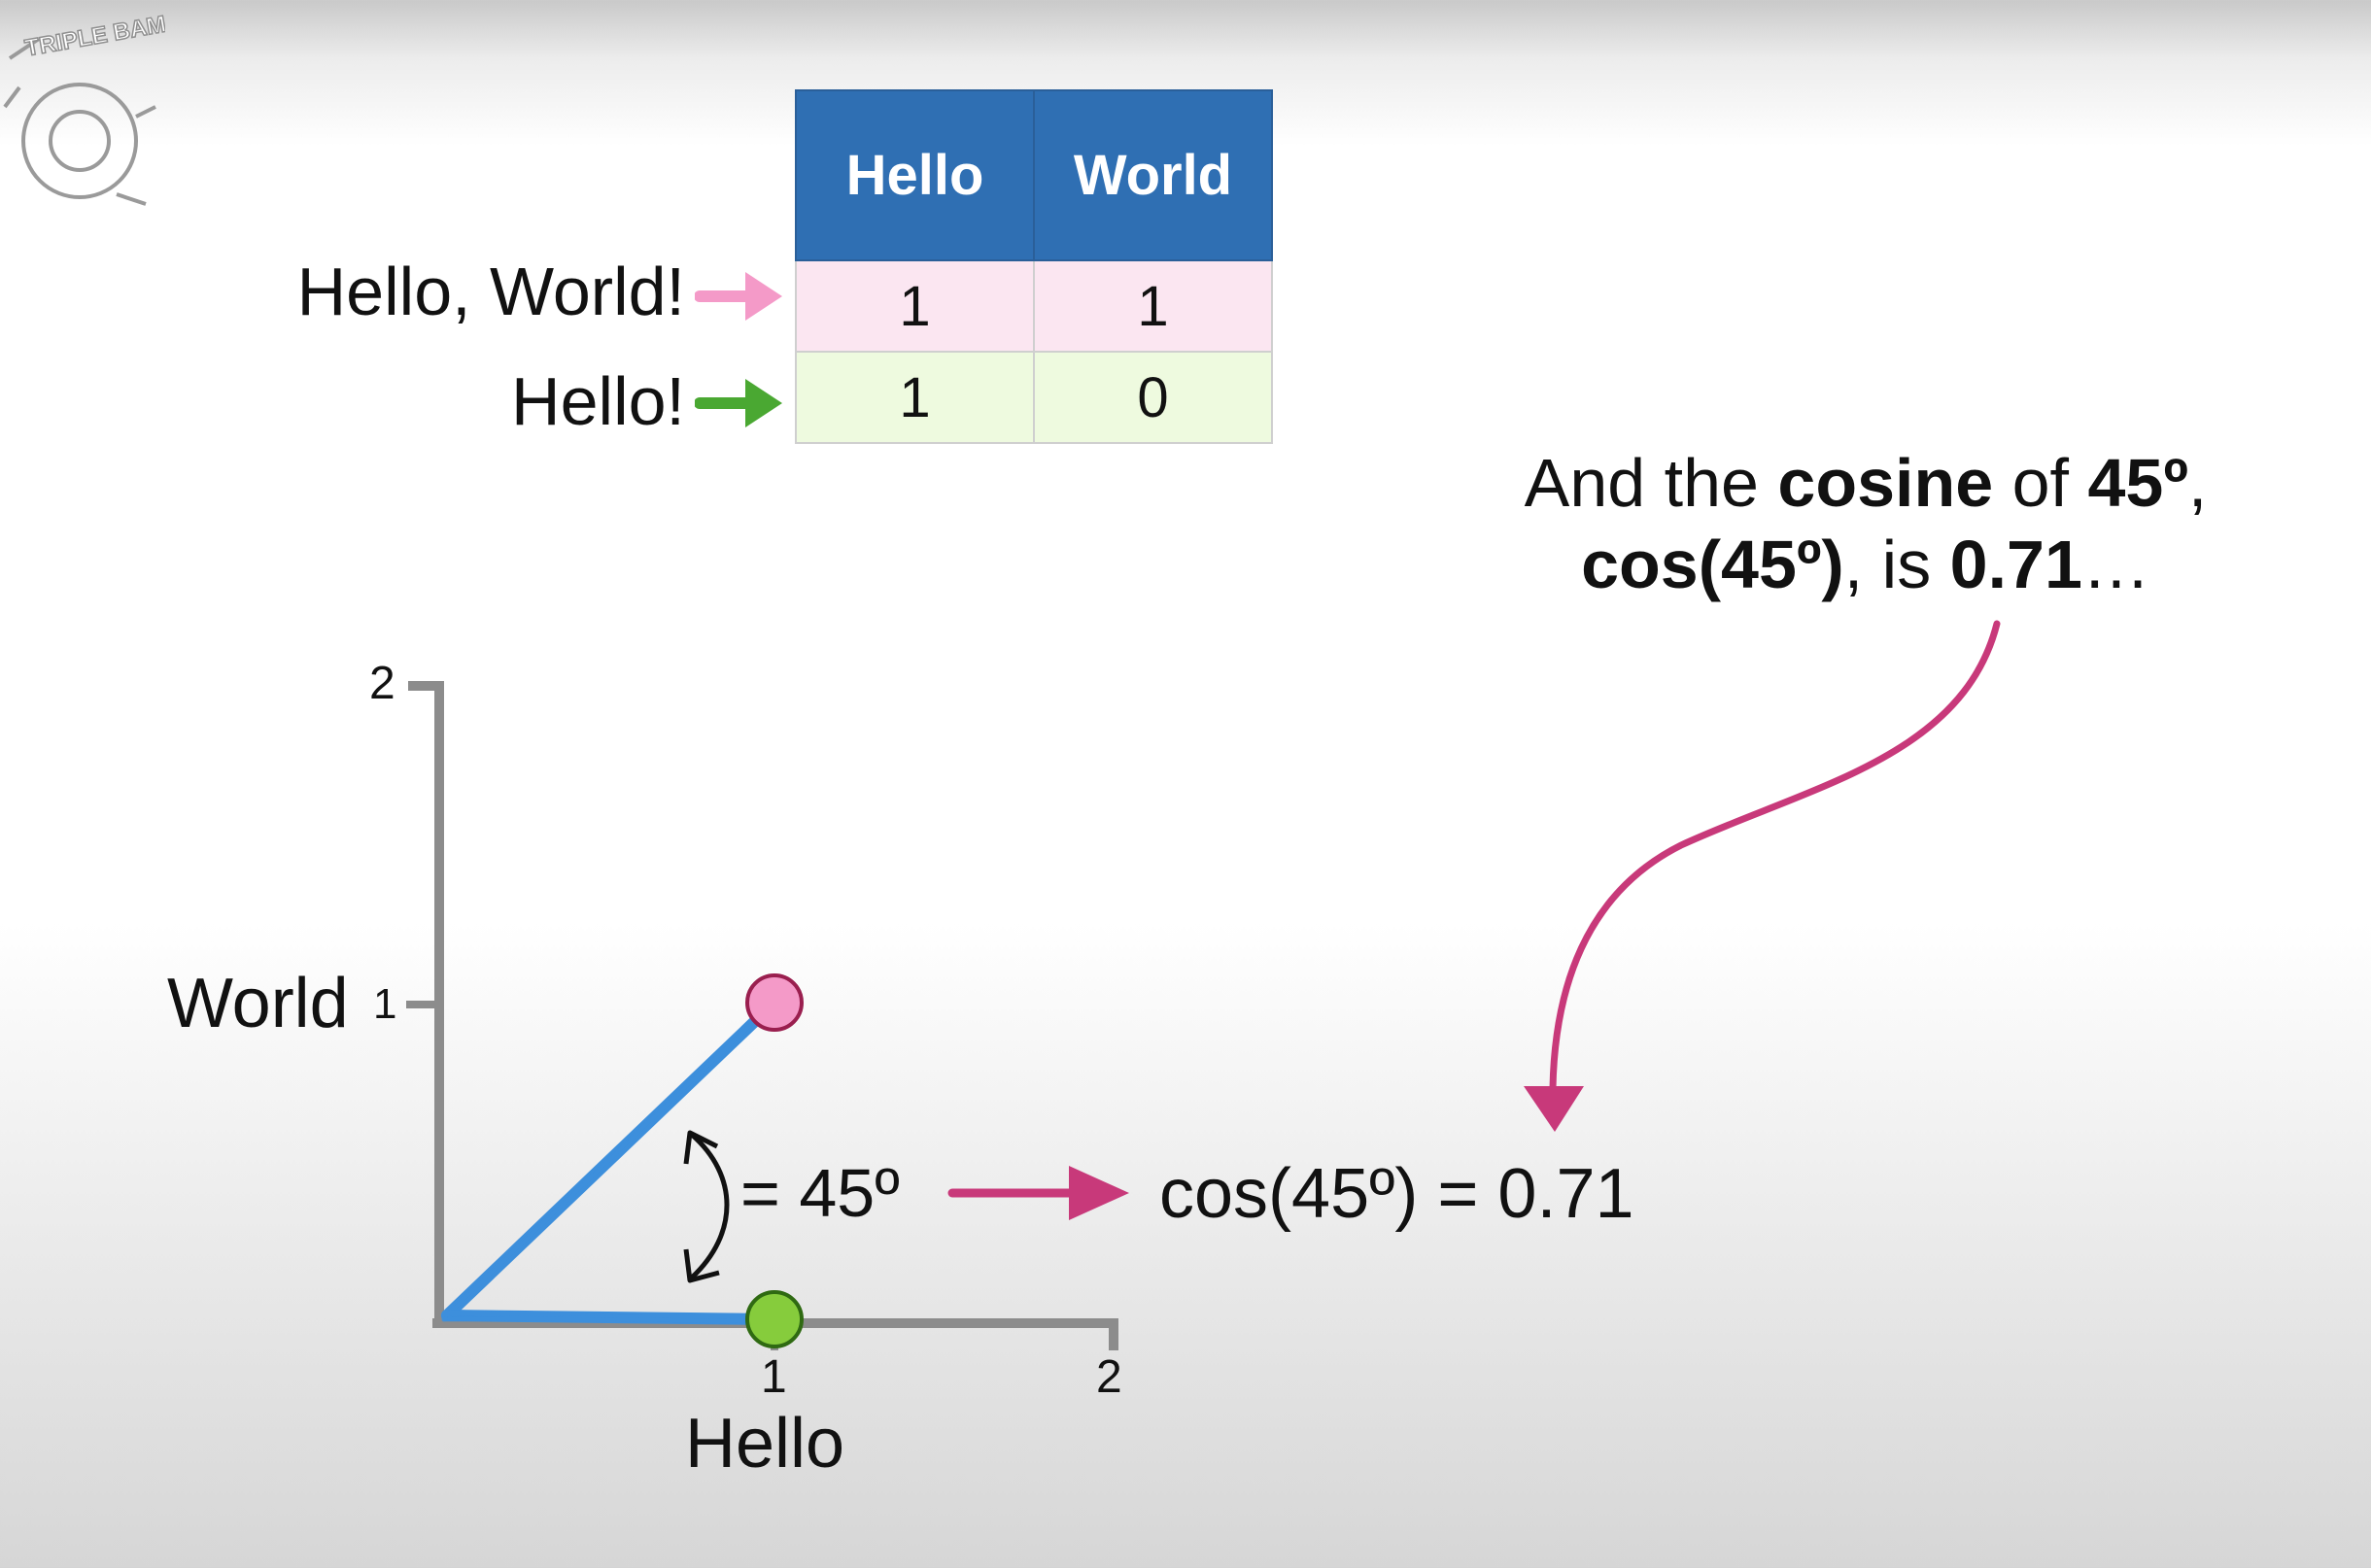 This screenshot has width=2371, height=1568. What do you see at coordinates (611, 1159) in the screenshot?
I see `vector-hello-world` at bounding box center [611, 1159].